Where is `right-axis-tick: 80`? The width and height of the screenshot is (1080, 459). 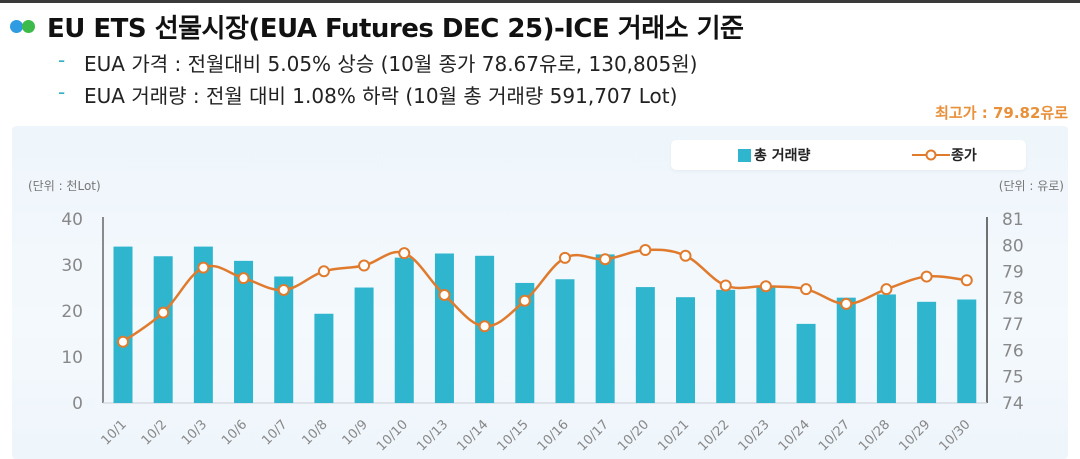 right-axis-tick: 80 is located at coordinates (1013, 246).